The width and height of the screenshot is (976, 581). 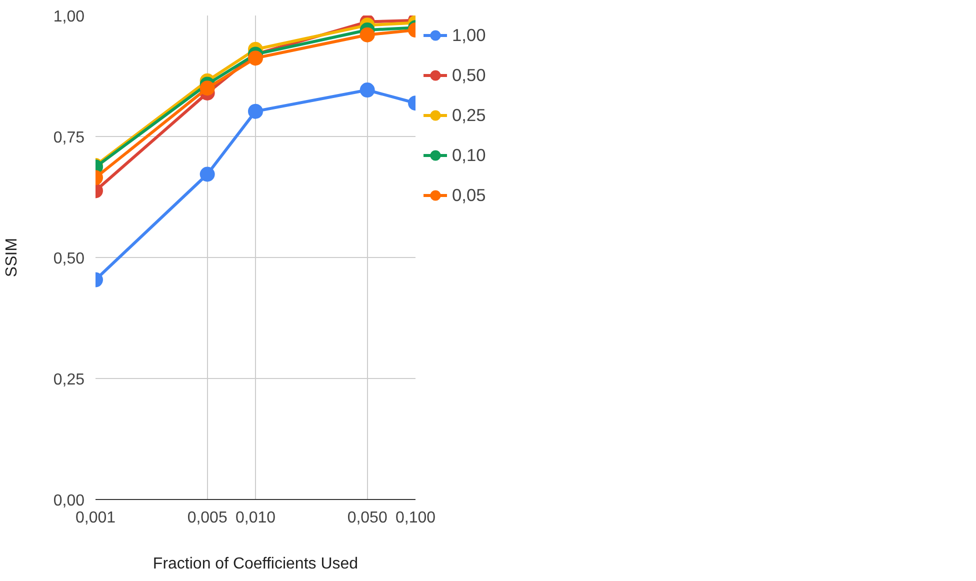 What do you see at coordinates (207, 518) in the screenshot?
I see `x-tick-label: 0,005` at bounding box center [207, 518].